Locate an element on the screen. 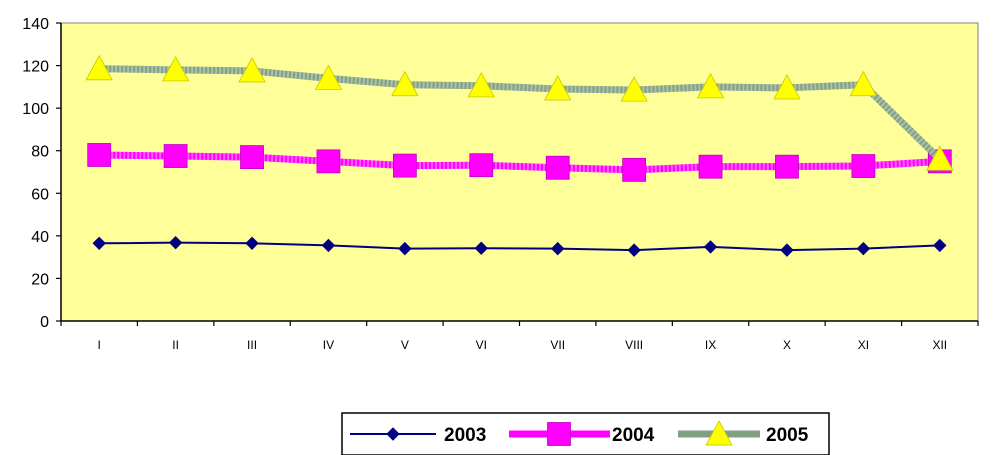 Image resolution: width=996 pixels, height=455 pixels. x-tick-label: IV is located at coordinates (328, 345).